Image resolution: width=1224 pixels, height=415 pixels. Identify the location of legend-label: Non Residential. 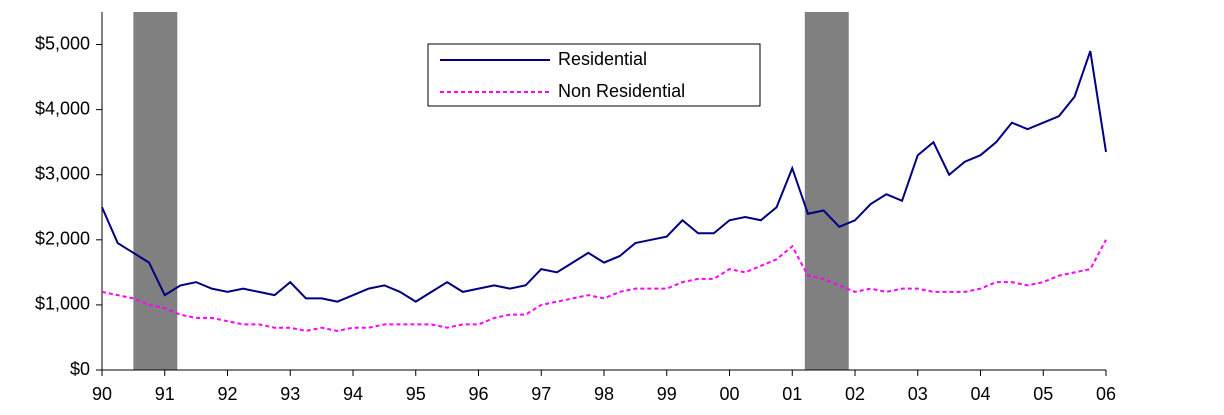
(621, 91).